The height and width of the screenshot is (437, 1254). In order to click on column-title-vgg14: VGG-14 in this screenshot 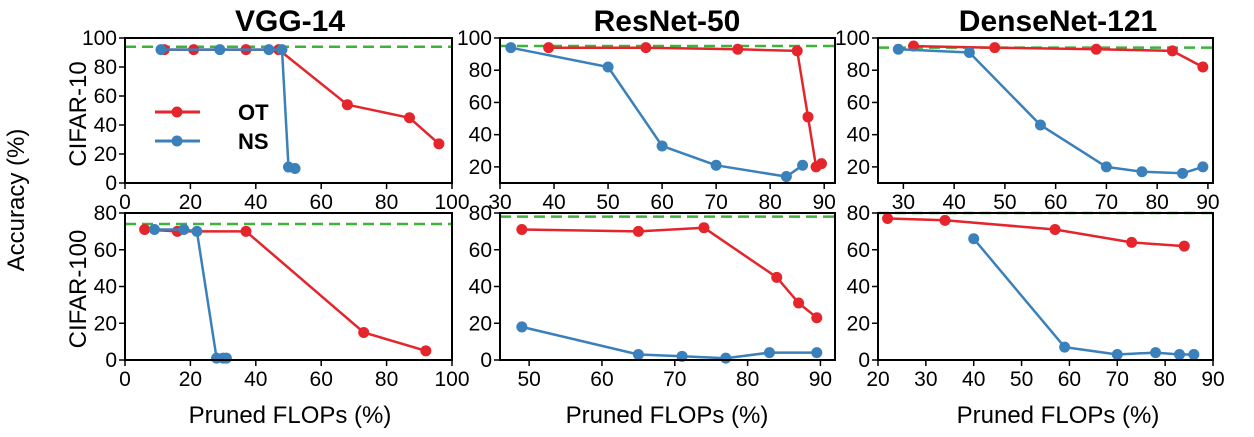, I will do `click(290, 21)`.